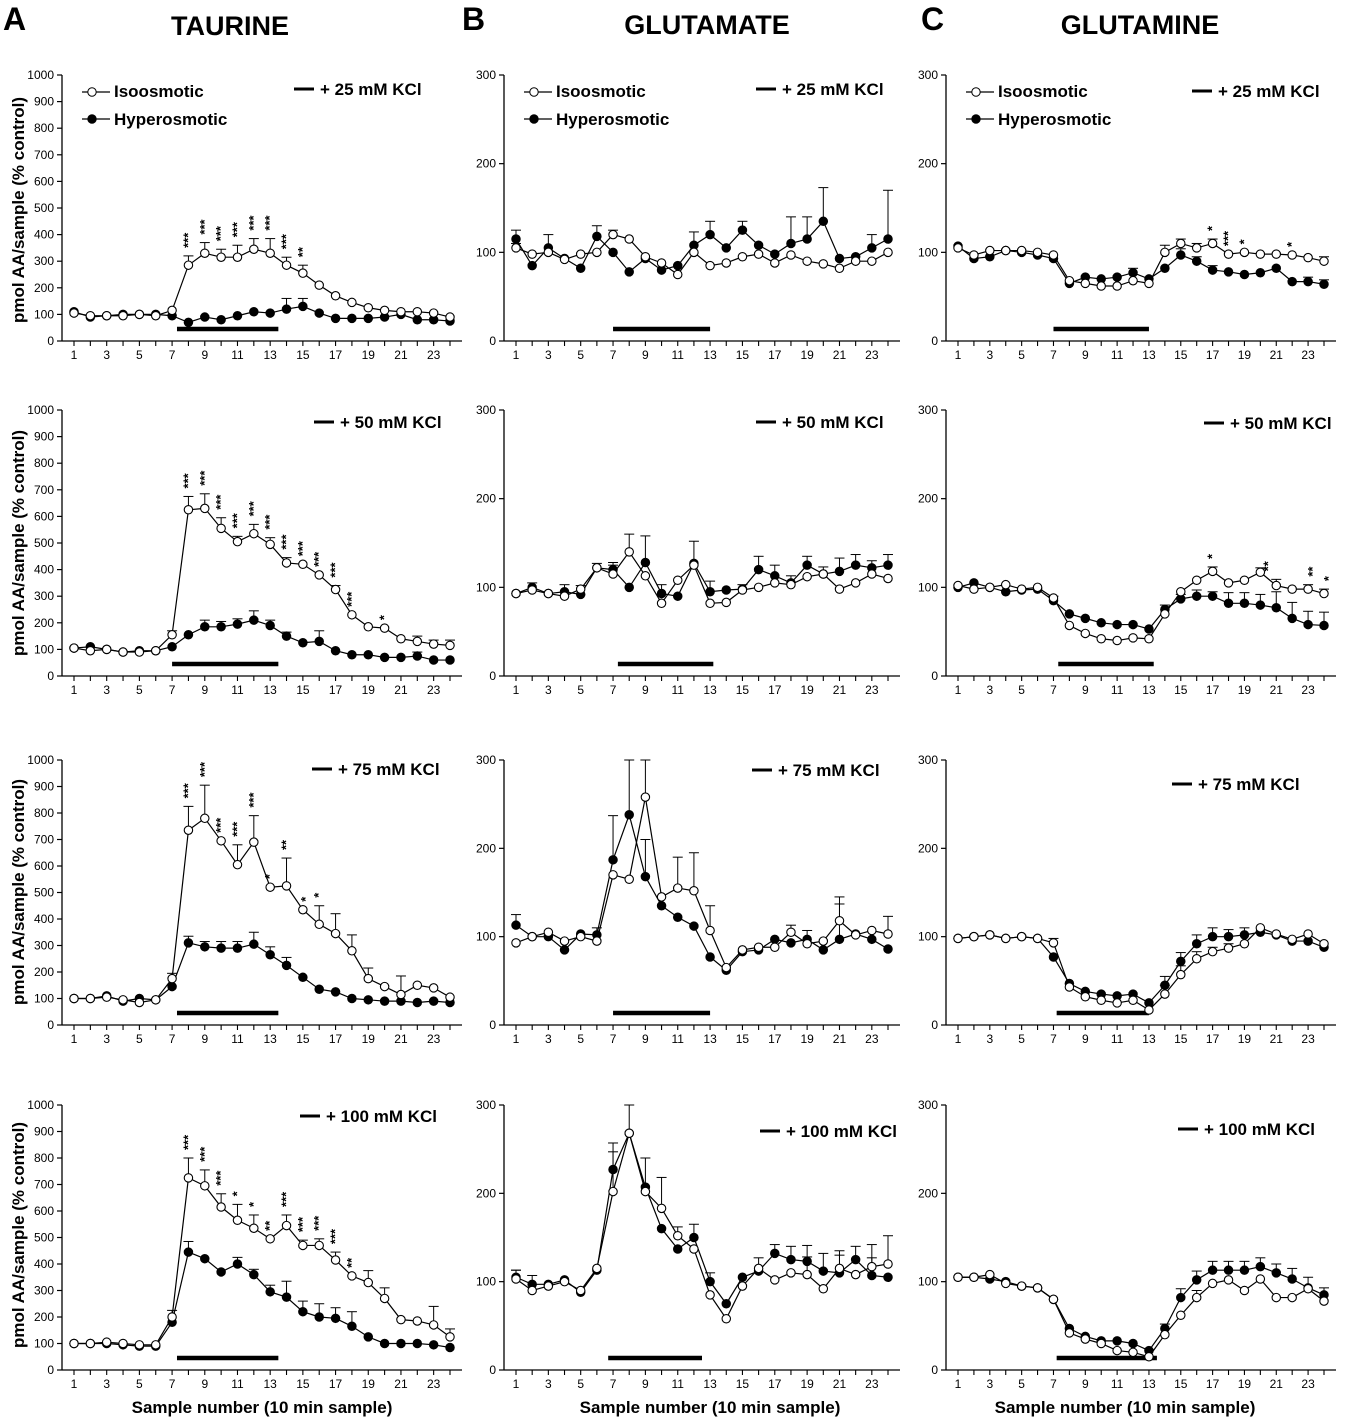  I want to click on panel-letter-b: B, so click(473, 19).